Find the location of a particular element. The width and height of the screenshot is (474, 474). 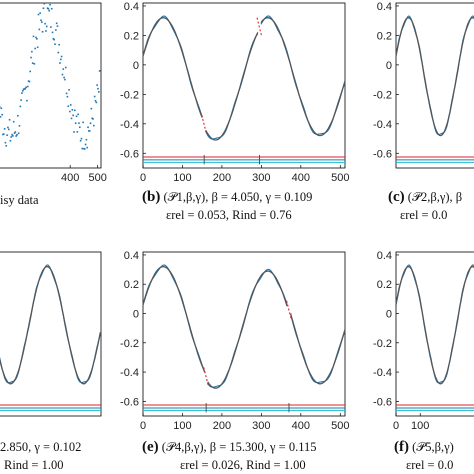

panel-f: 0.40.20-0.2-0.4-0.60 100 is located at coordinates (423, 341).